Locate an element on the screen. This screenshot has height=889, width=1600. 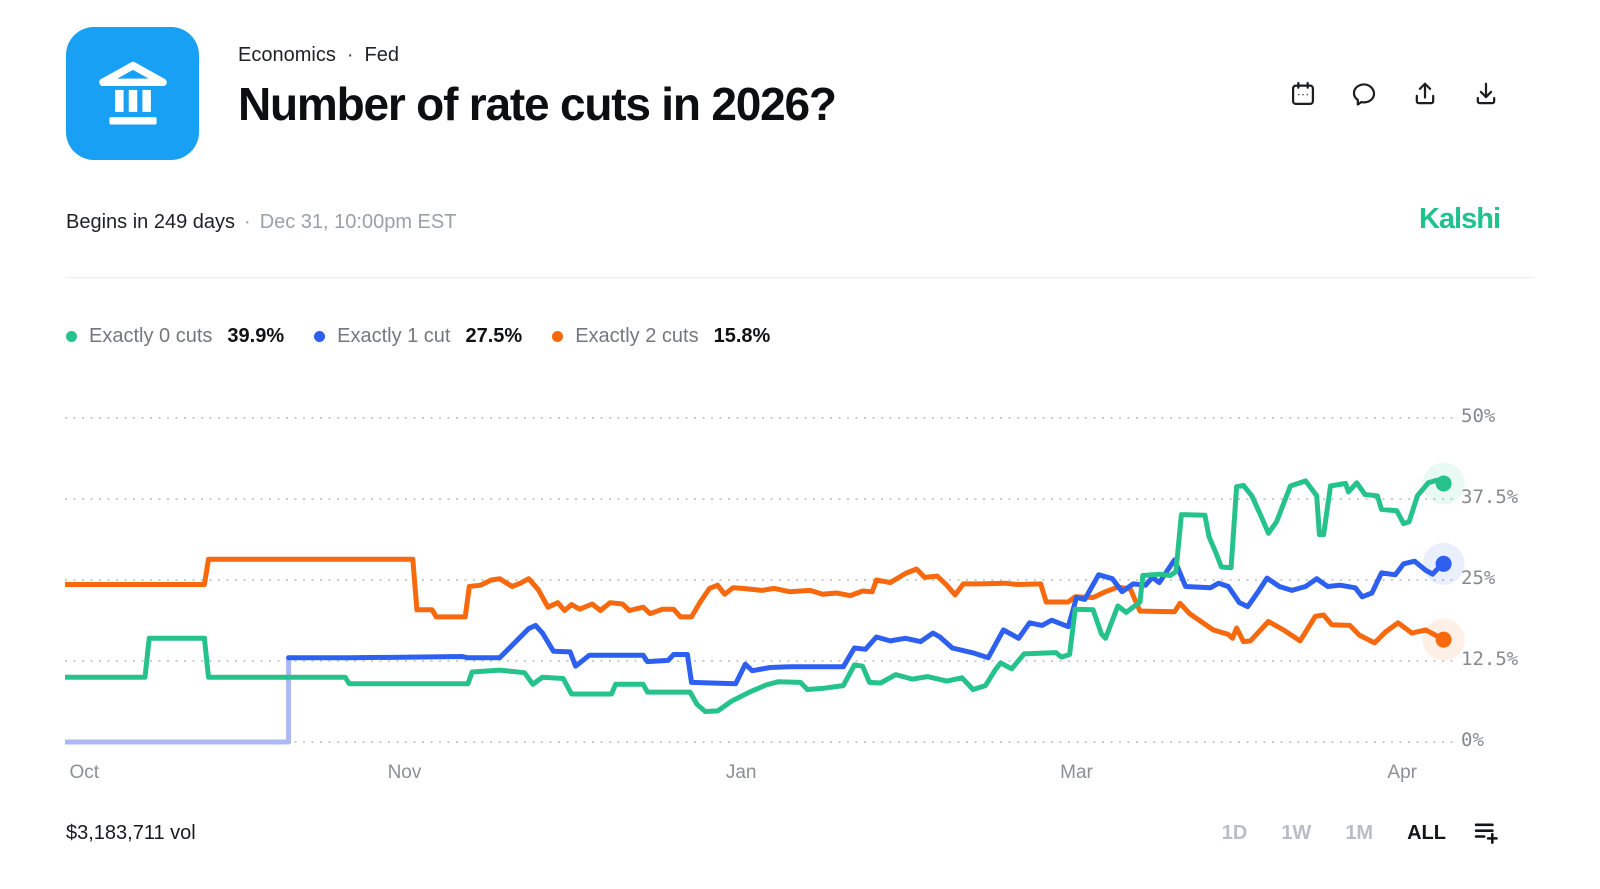
range-1d: 1D is located at coordinates (1234, 832).